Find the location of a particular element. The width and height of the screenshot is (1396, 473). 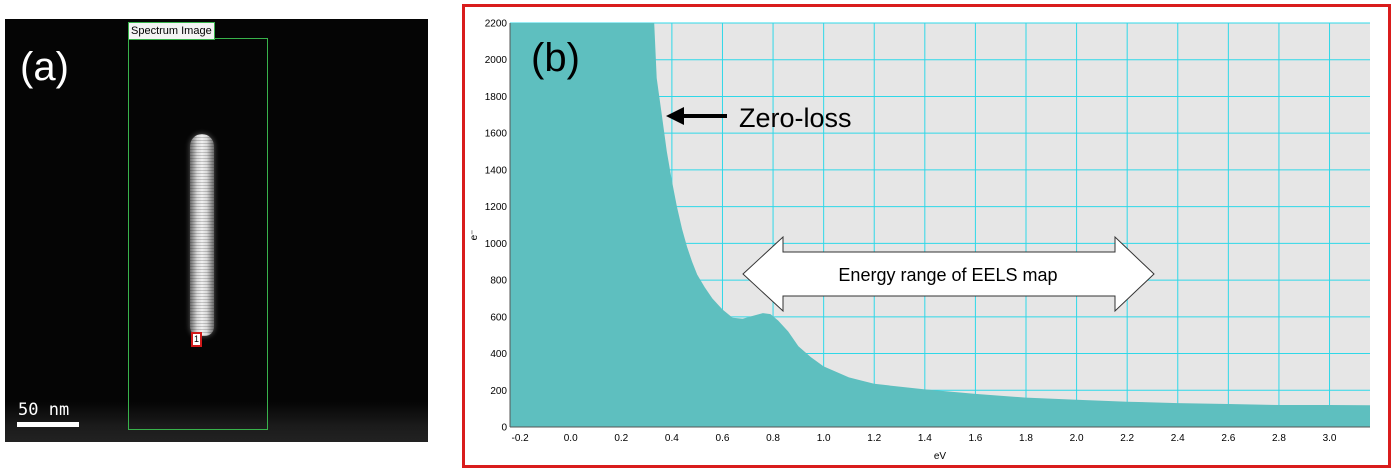

panel-label-a: (a) is located at coordinates (44, 67).